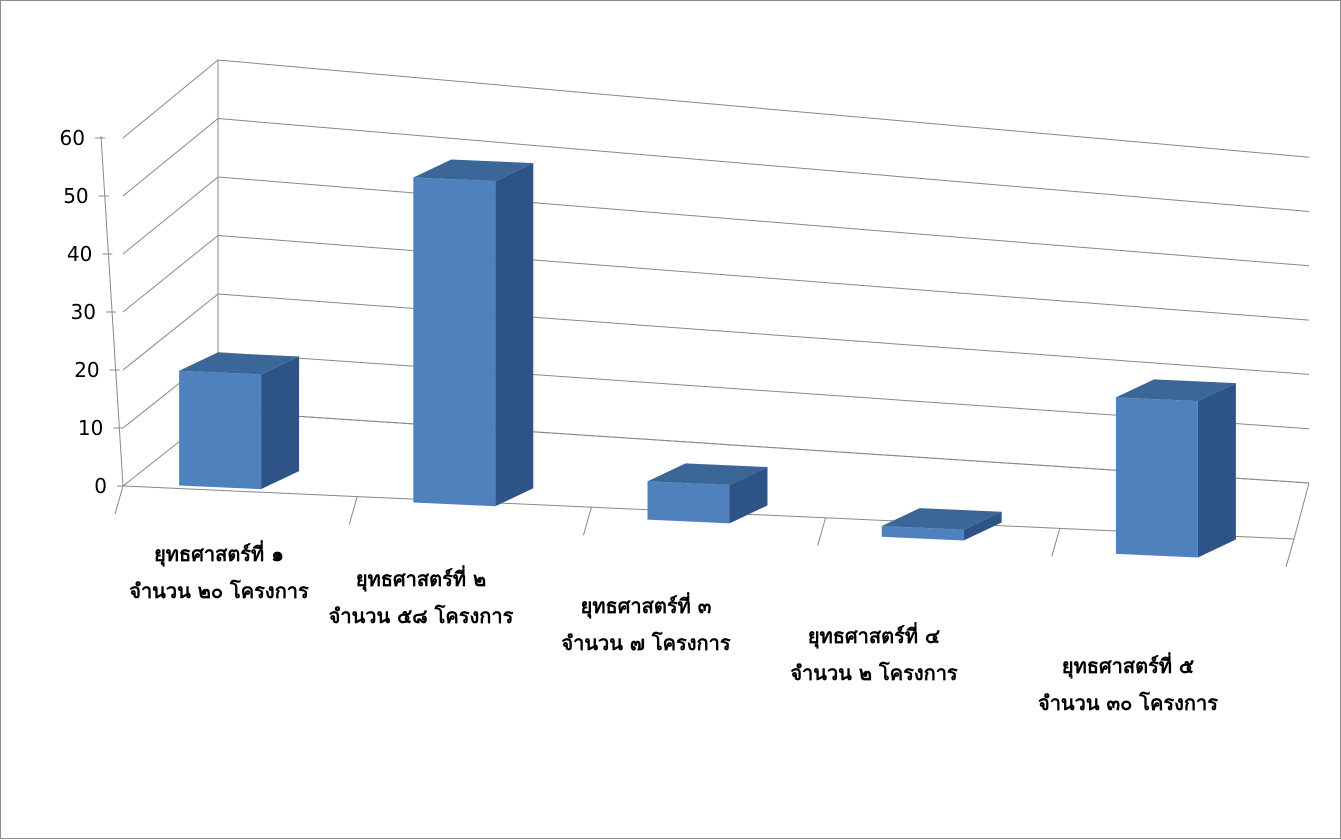 This screenshot has height=840, width=1341. Describe the element at coordinates (1128, 665) in the screenshot. I see `category-label: ยุทธศาสตร์ที่ ๕` at that location.